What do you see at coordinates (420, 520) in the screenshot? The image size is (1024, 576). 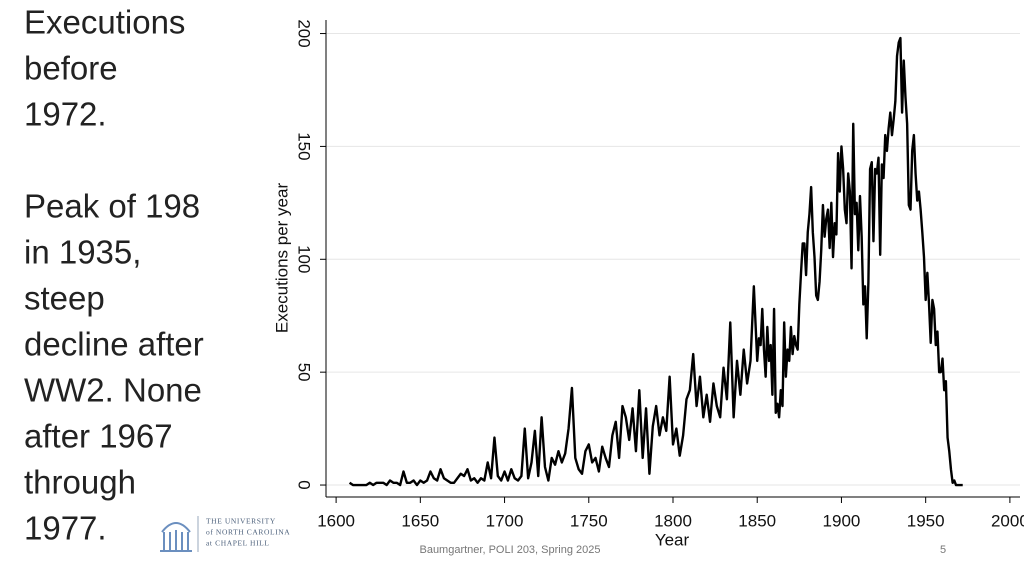 I see `x-tick-label: 1650` at bounding box center [420, 520].